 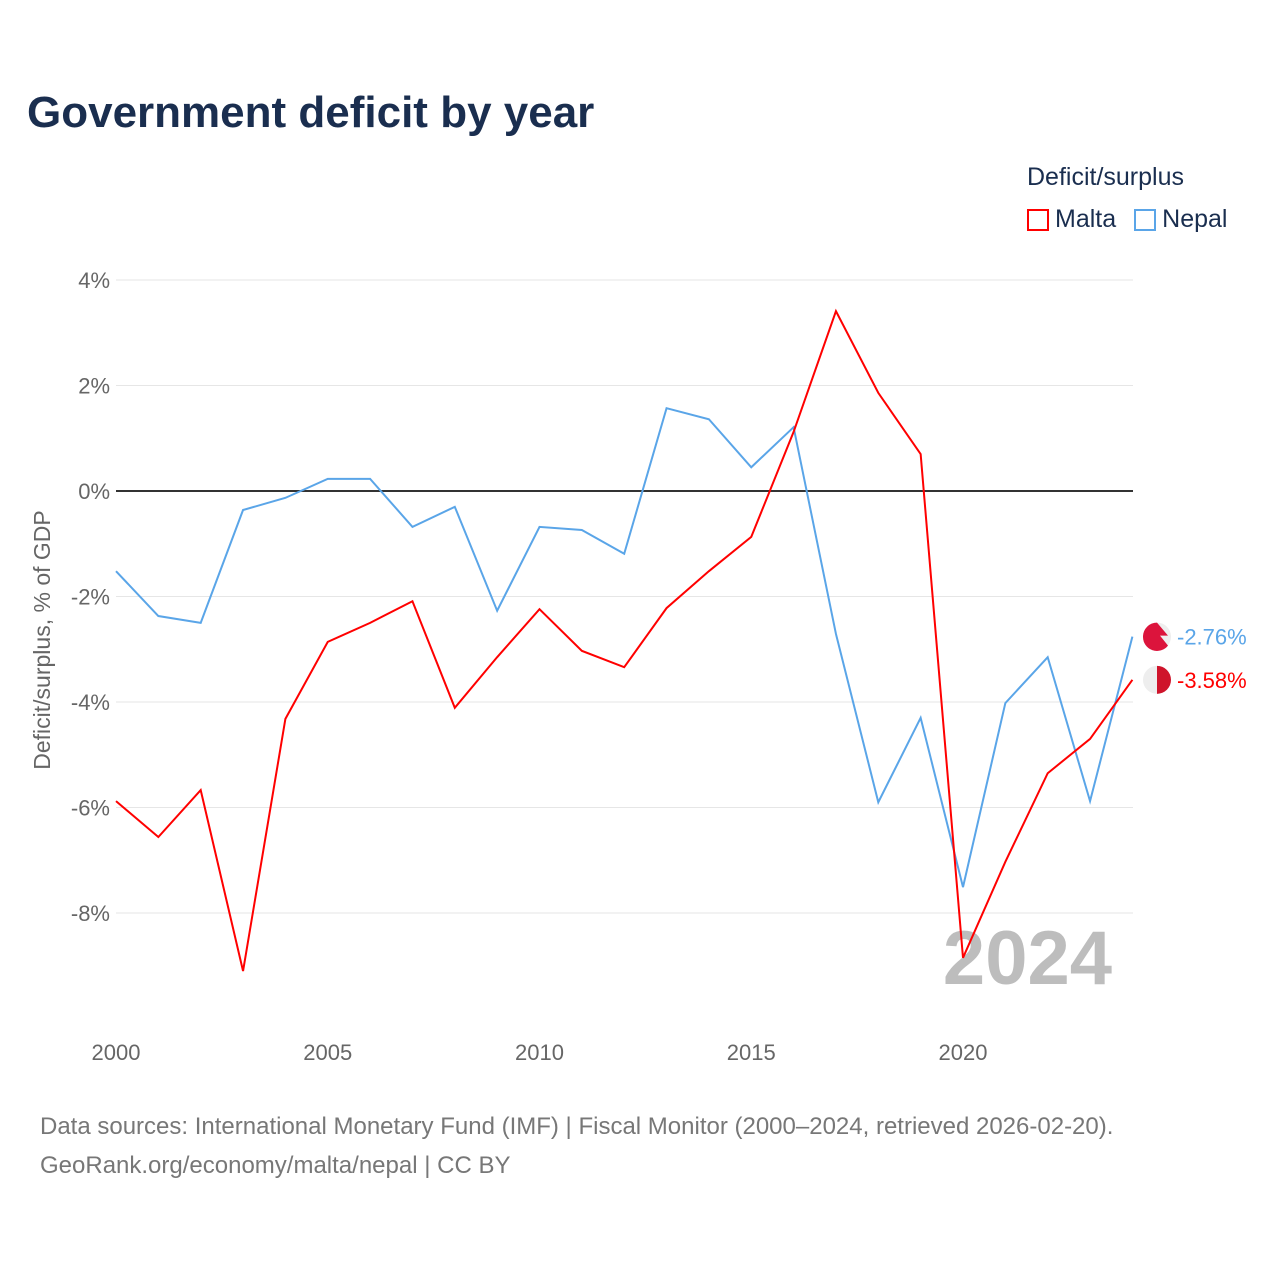 What do you see at coordinates (1105, 177) in the screenshot?
I see `legend-title: Deficit/surplus` at bounding box center [1105, 177].